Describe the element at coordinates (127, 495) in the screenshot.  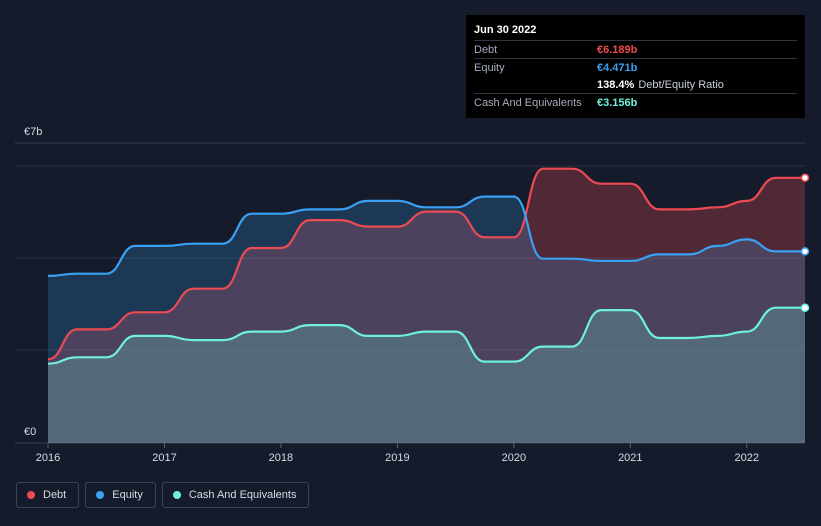
I see `legend-equity-label: Equity` at that location.